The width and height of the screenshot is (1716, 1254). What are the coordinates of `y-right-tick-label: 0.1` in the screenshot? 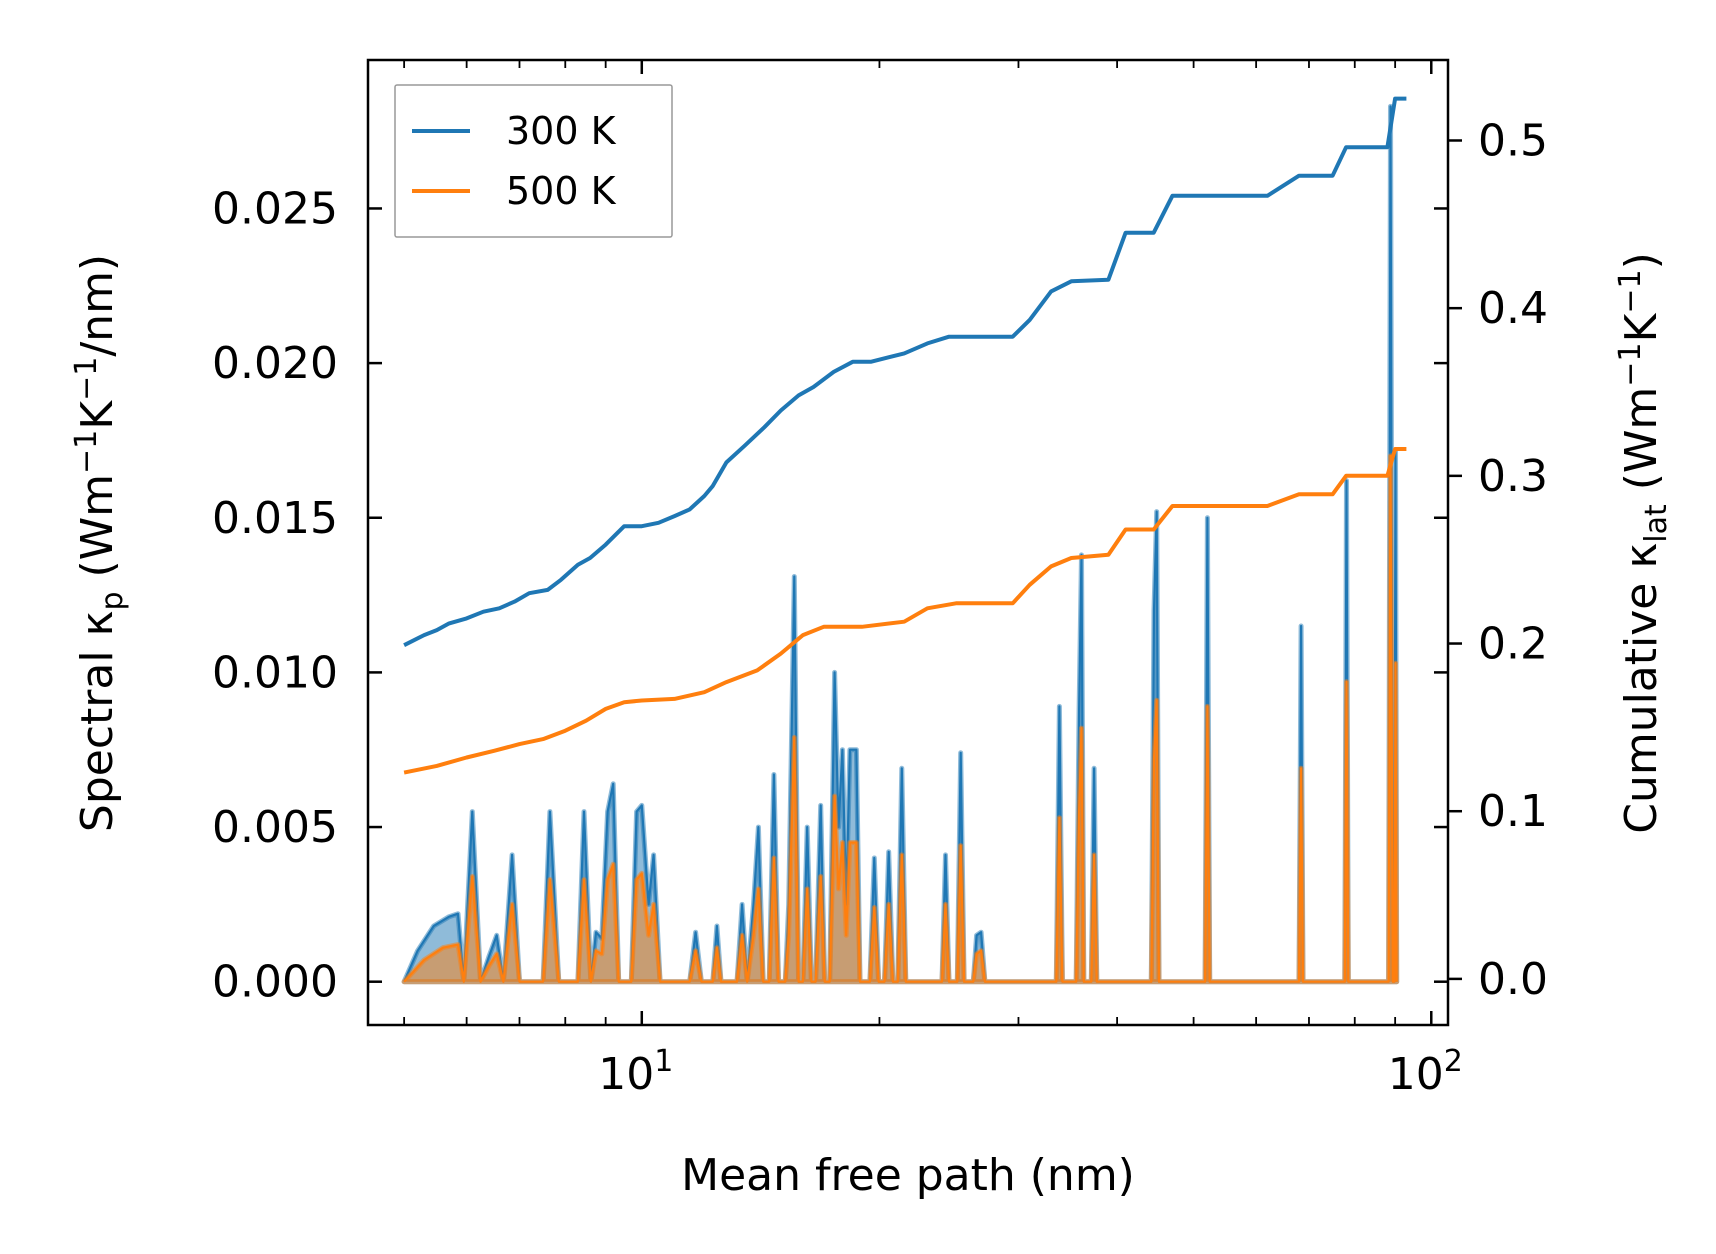 It's located at (1513, 811).